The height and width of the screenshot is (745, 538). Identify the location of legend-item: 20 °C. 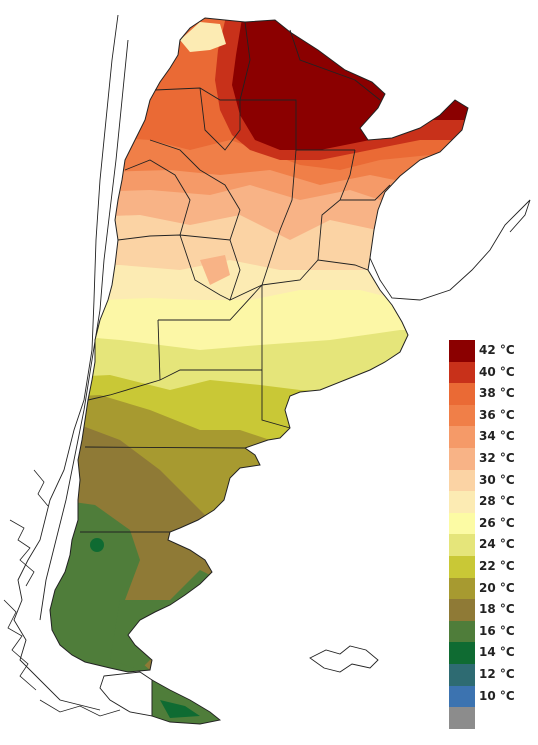
(489, 588).